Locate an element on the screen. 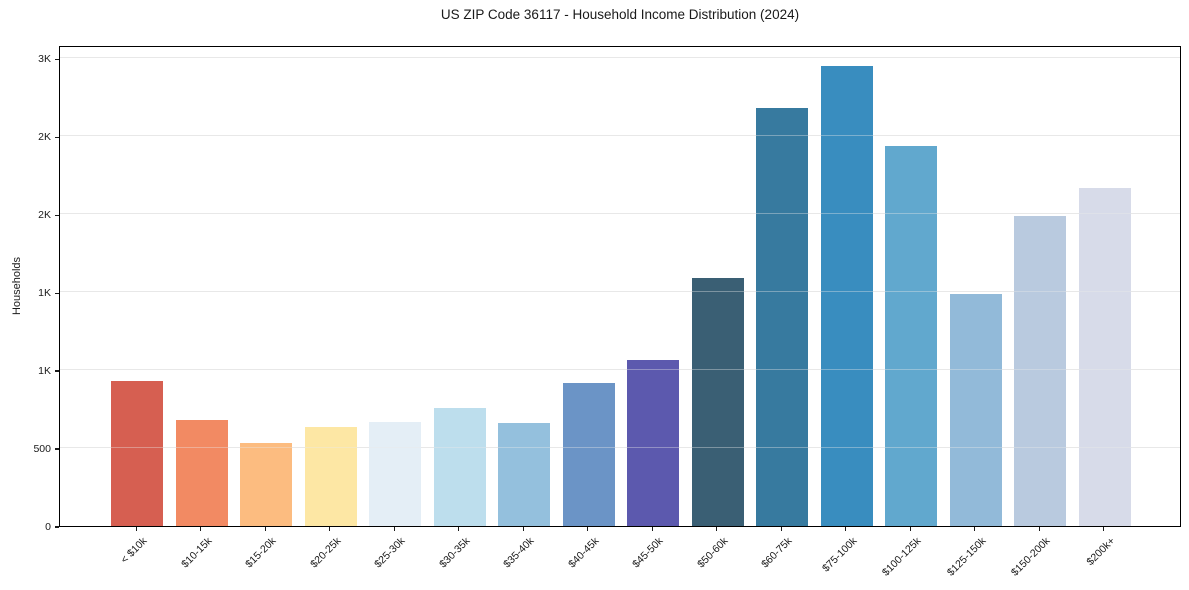  x-tick-label: $40-45k is located at coordinates (583, 553).